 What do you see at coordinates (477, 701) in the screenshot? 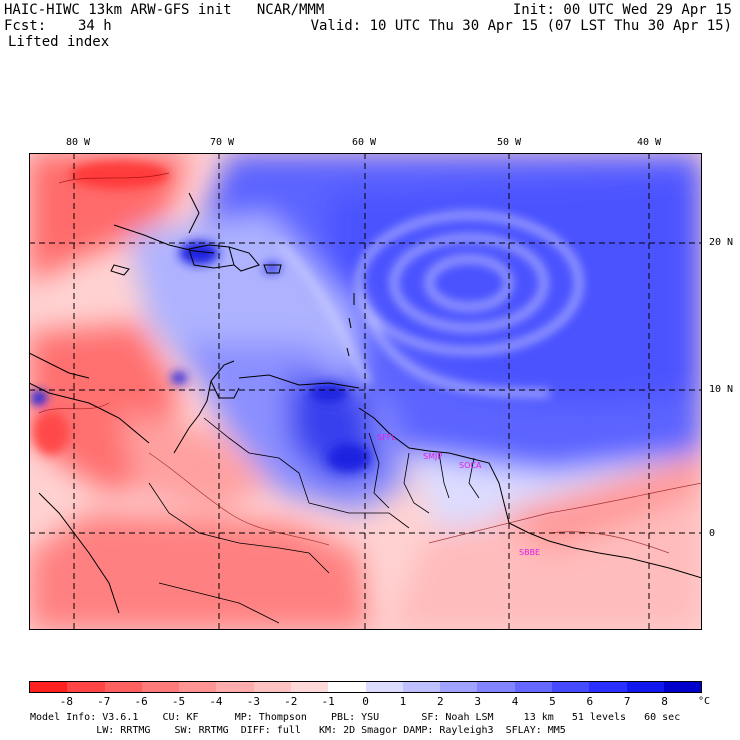
I see `colorbar-tick-label: 3` at bounding box center [477, 701].